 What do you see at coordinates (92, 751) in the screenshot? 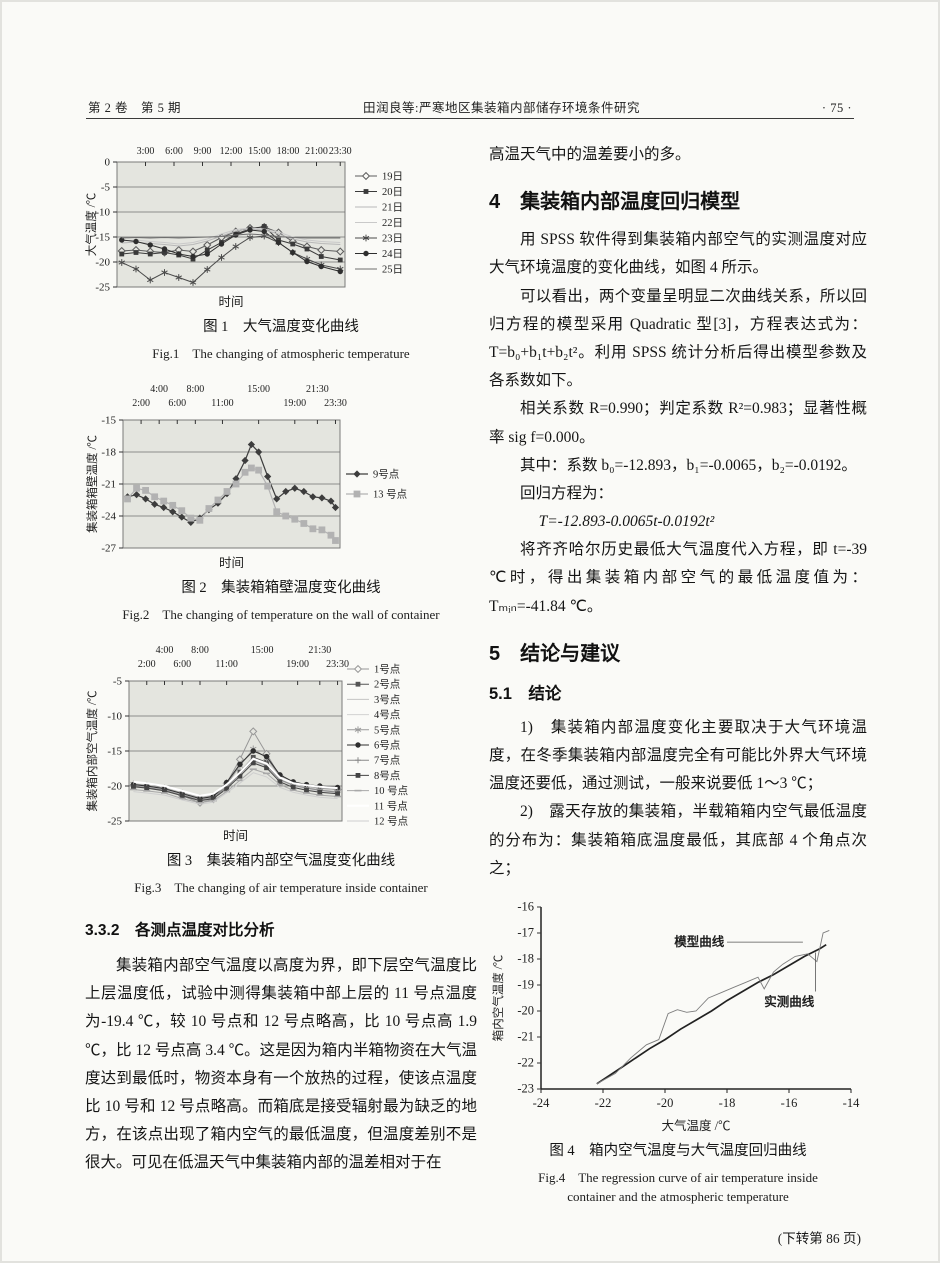
I see `svg-text: 集装箱内部空气温度 /℃` at bounding box center [92, 751].